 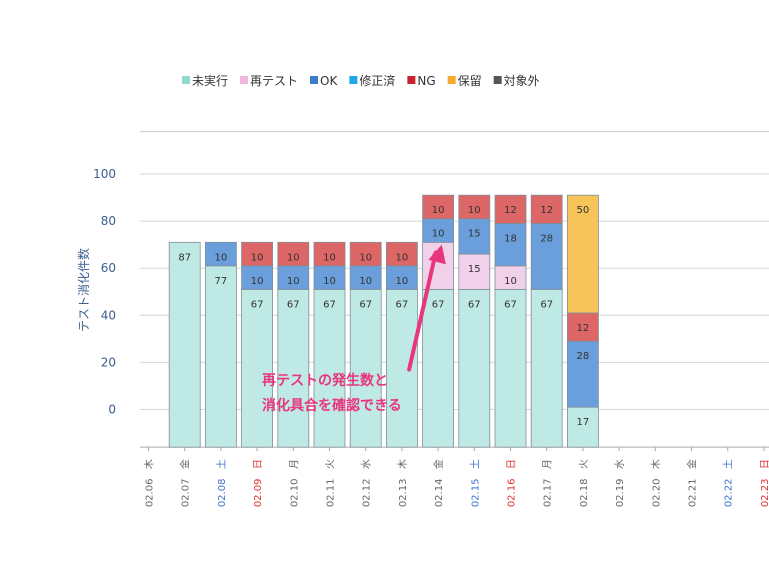 I want to click on x-tick-date: 02.13, so click(x=403, y=493).